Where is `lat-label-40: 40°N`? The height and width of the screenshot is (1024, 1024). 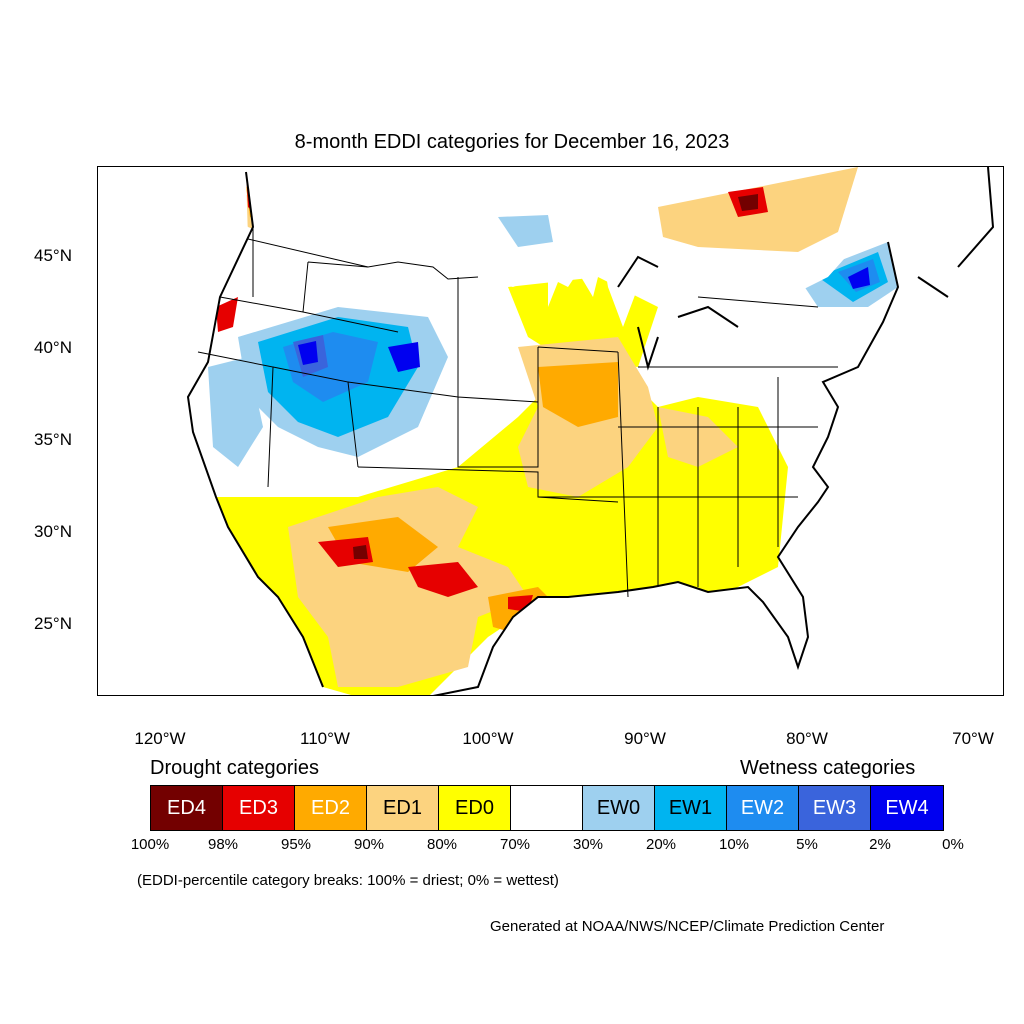 lat-label-40: 40°N is located at coordinates (53, 347).